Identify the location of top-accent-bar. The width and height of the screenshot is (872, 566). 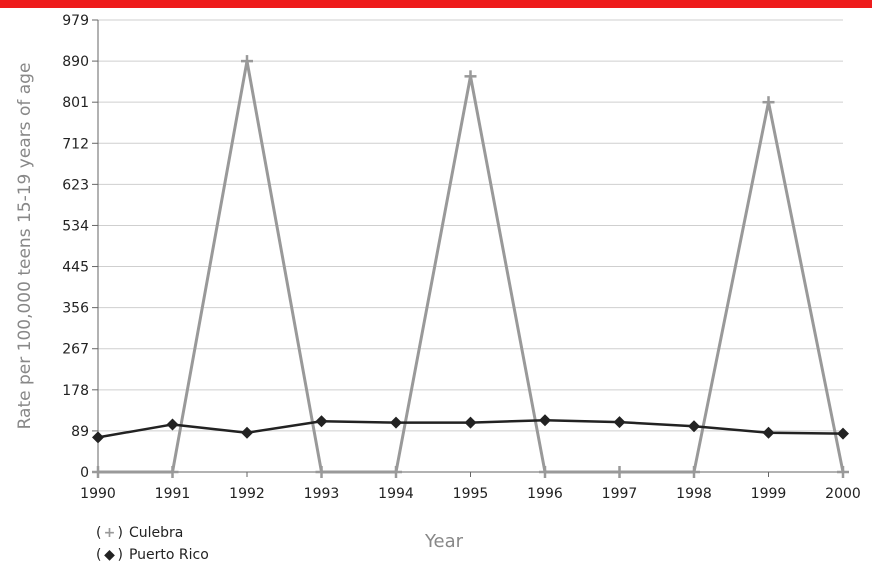
(436, 4).